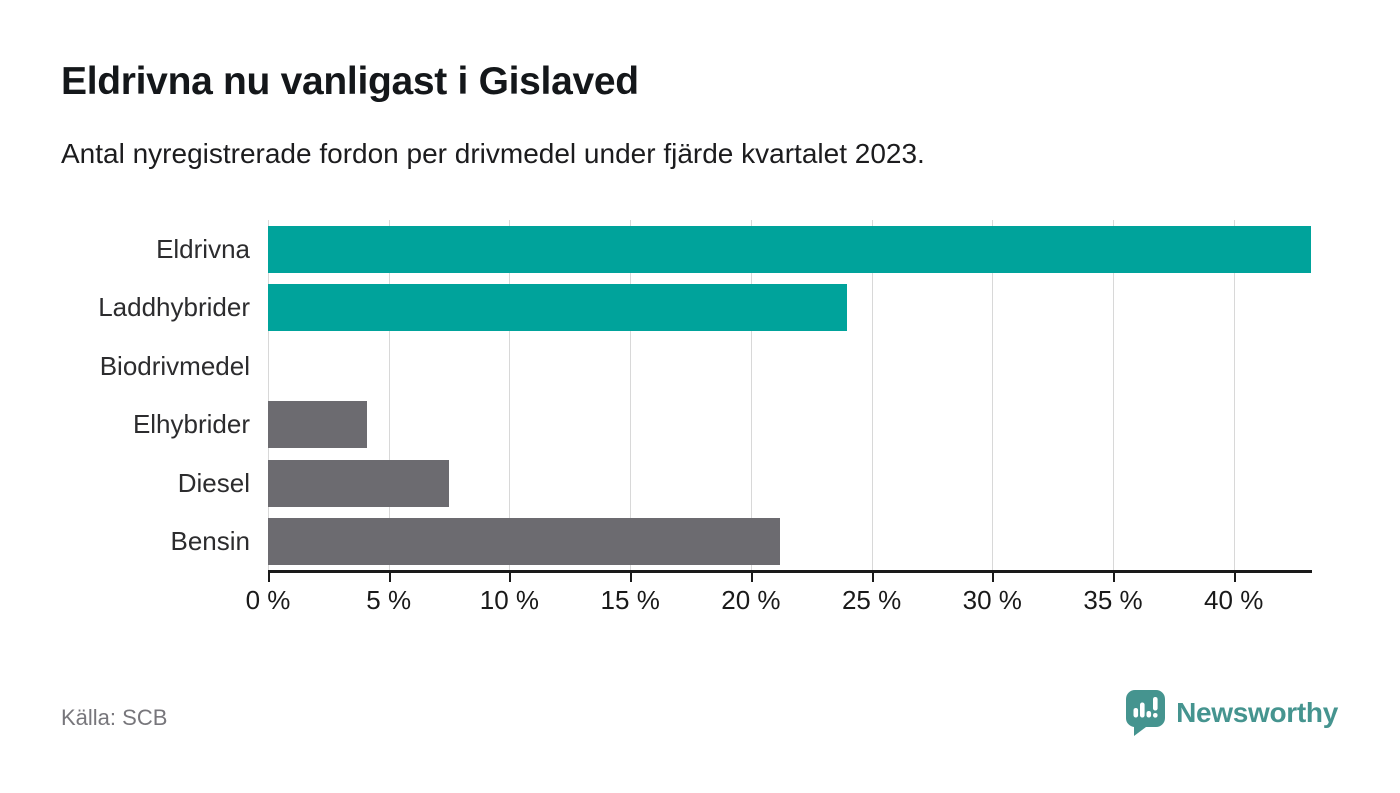 The height and width of the screenshot is (793, 1400). Describe the element at coordinates (558, 308) in the screenshot. I see `bar-laddhybrider` at that location.